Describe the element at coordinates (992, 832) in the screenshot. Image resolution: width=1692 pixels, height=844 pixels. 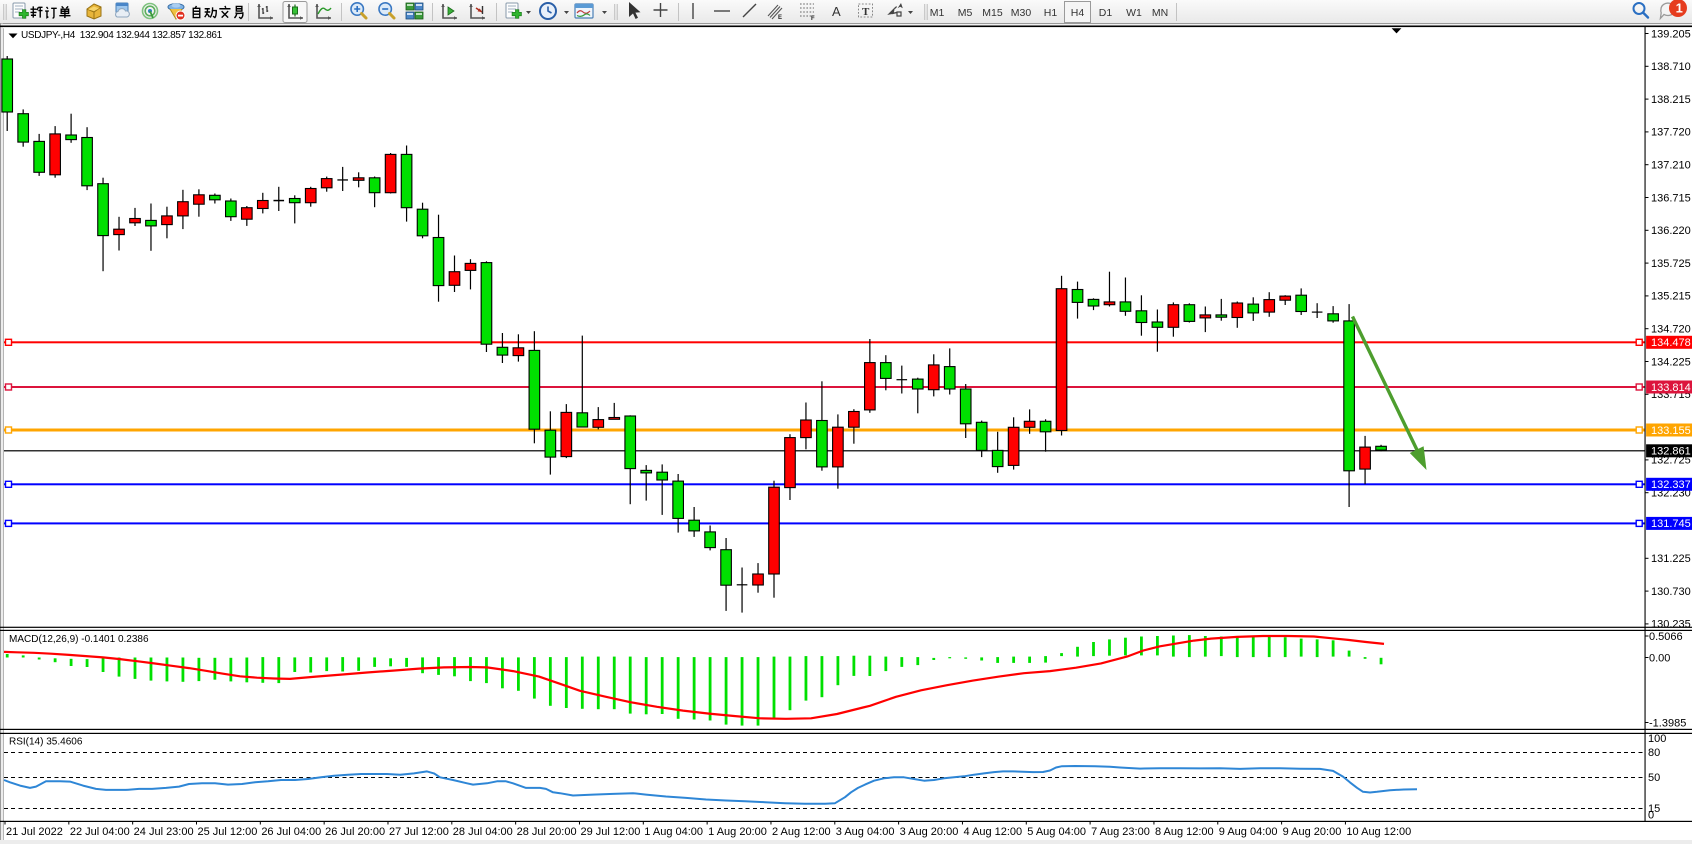
I see `svg-text: 4 Aug 12:00` at that location.